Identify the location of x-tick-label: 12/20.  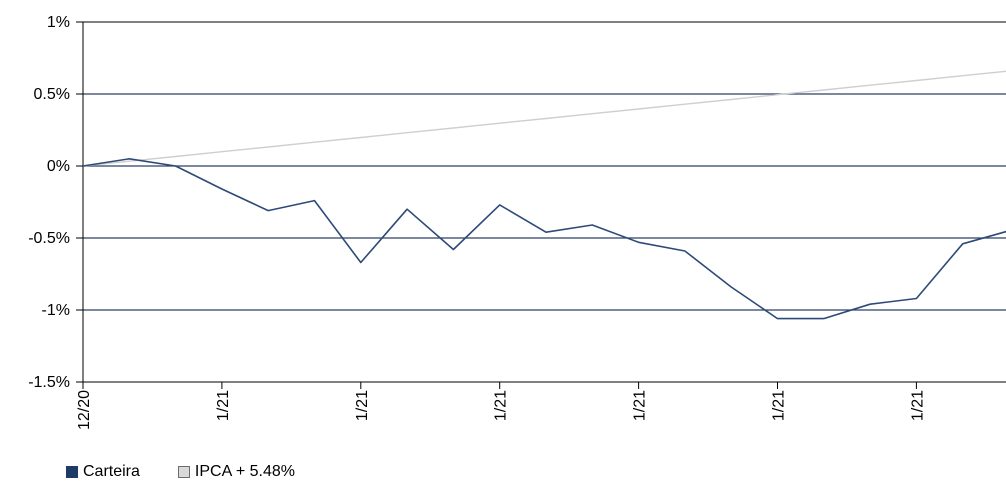
(84, 410).